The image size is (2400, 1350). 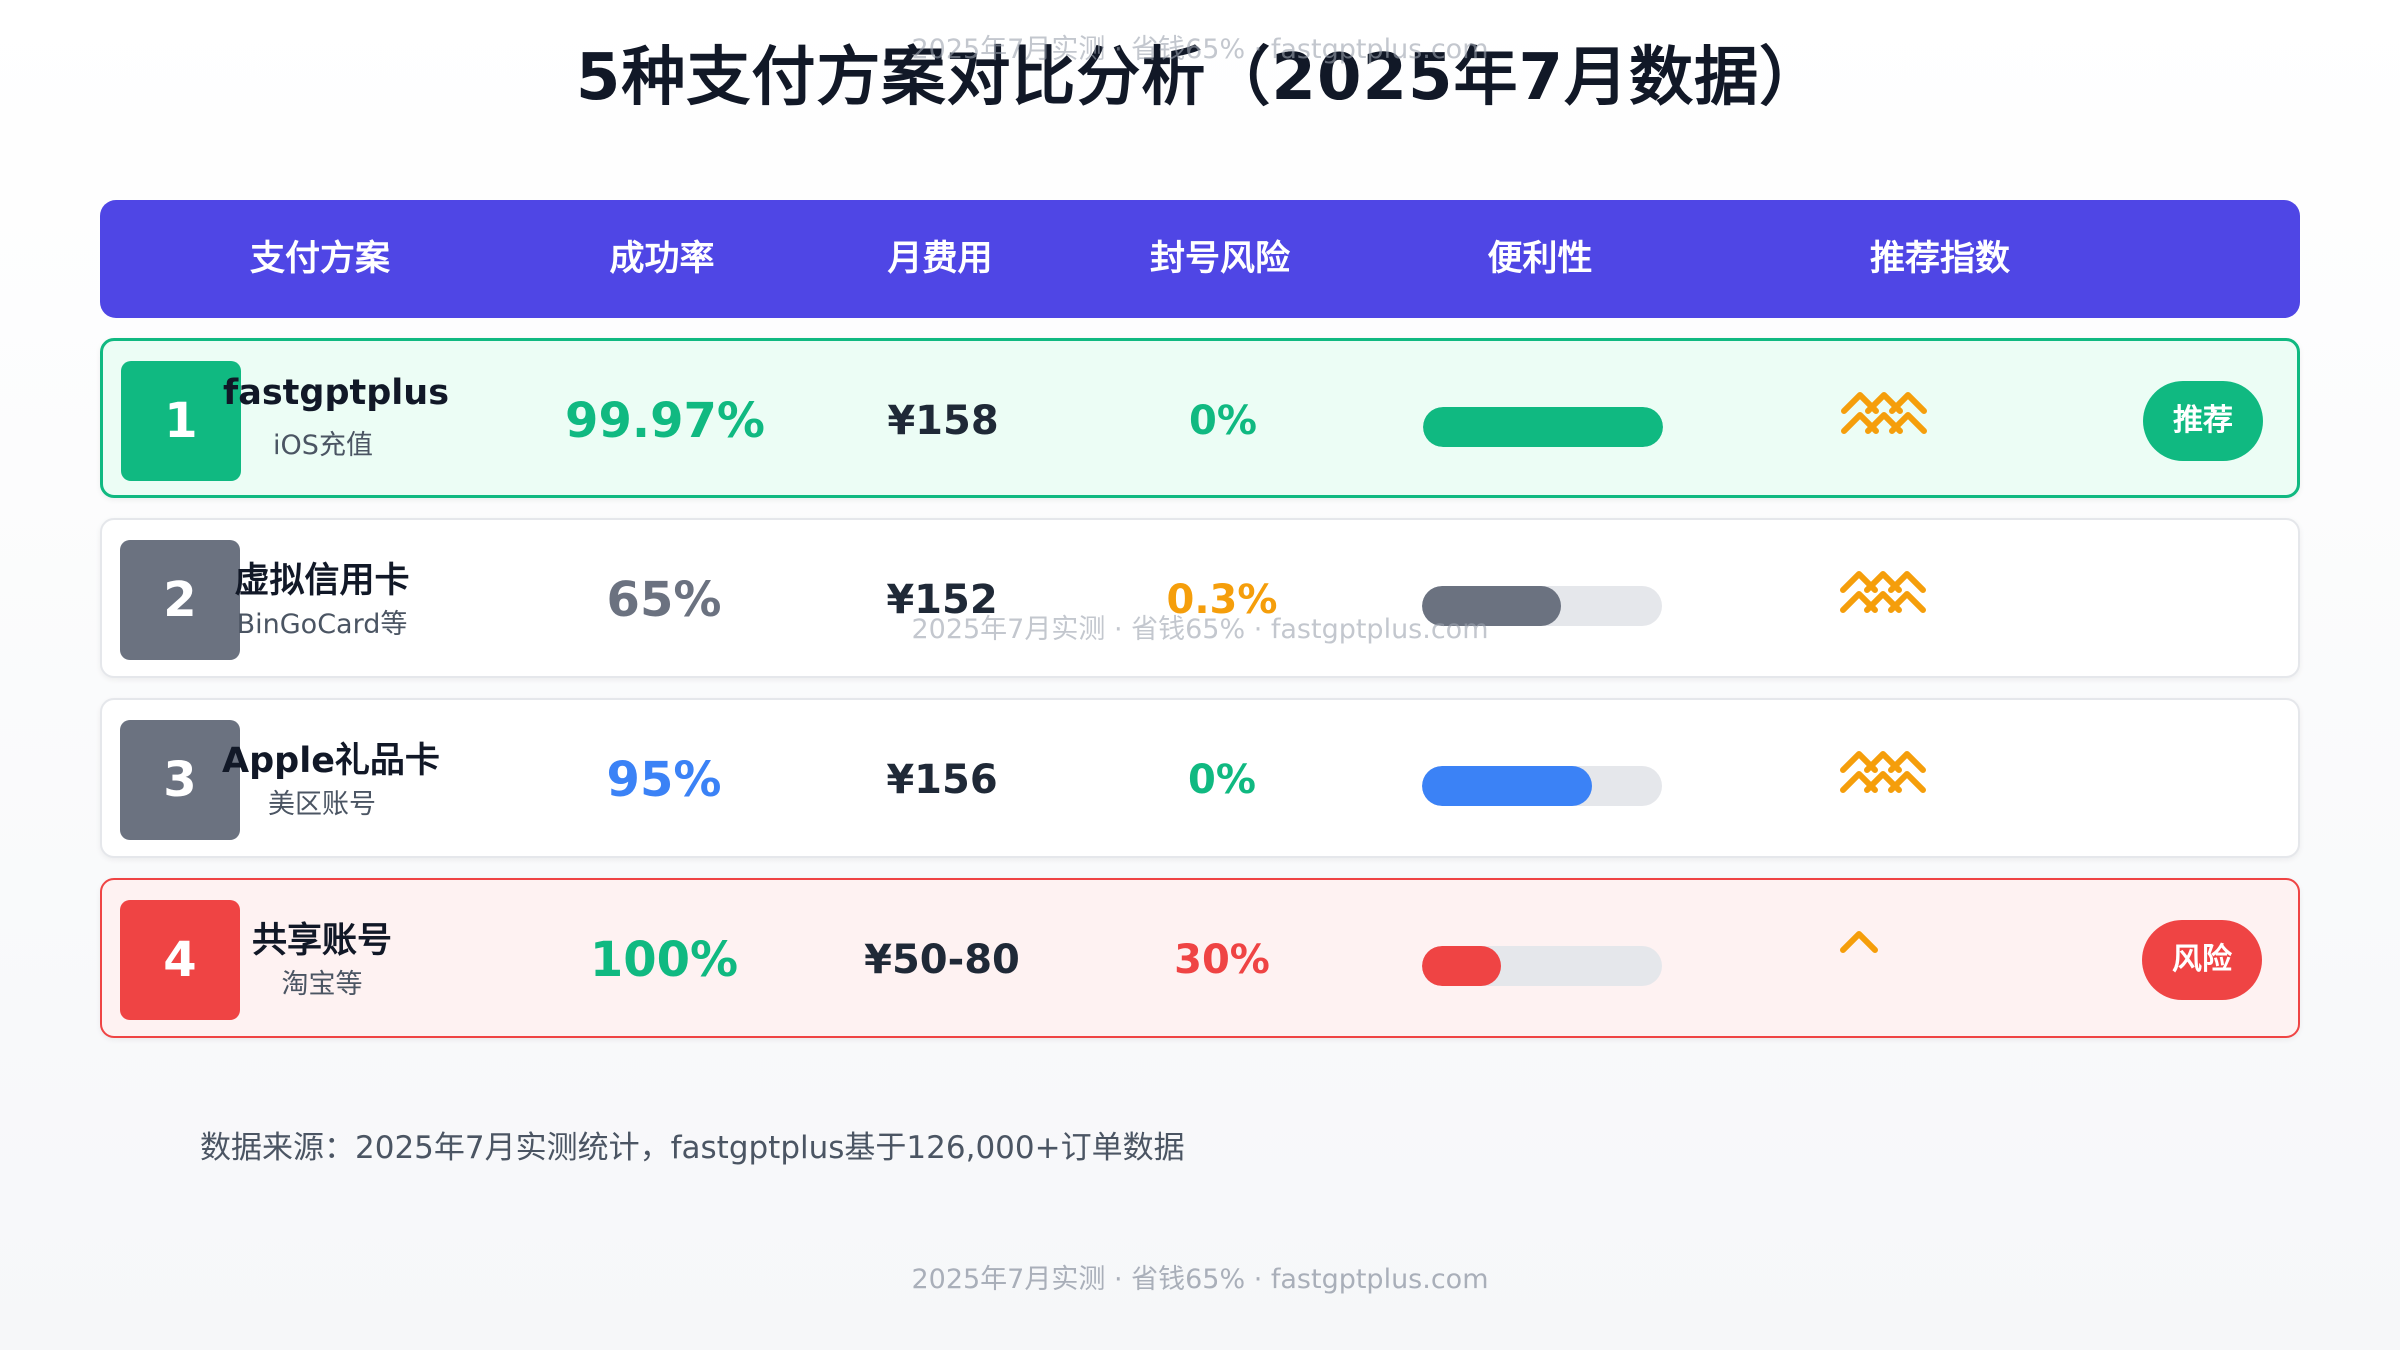 I want to click on plan-subtitle: 淘宝等, so click(x=322, y=984).